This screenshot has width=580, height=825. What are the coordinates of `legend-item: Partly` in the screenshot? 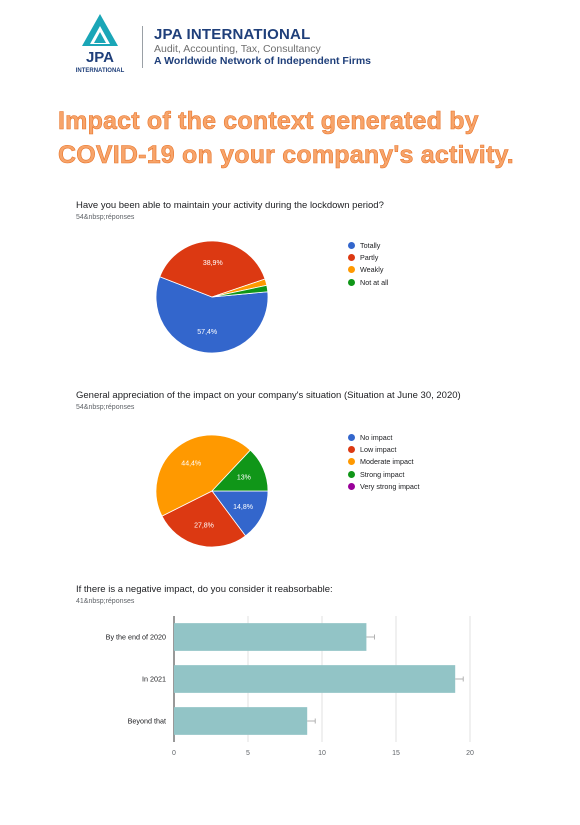 It's located at (368, 257).